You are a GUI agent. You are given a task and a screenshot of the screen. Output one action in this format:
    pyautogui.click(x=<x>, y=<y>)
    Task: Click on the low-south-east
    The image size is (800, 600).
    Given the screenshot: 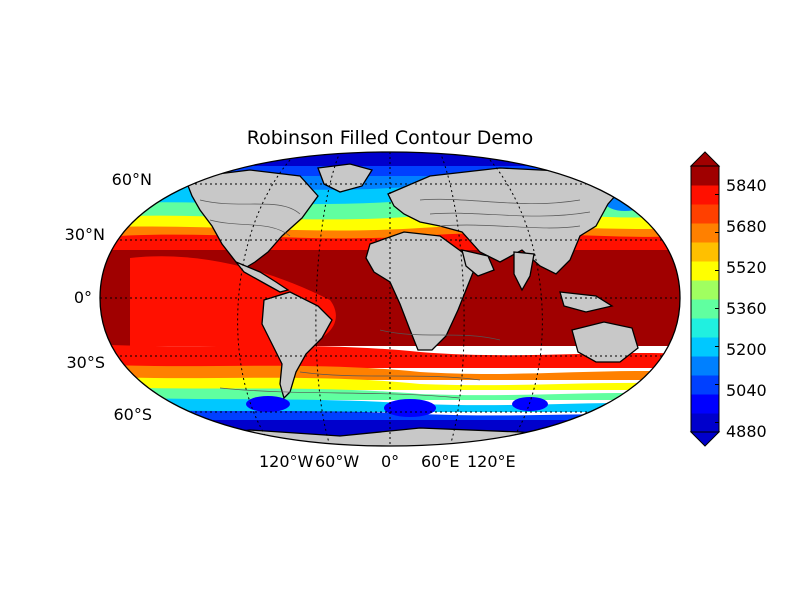 What is the action you would take?
    pyautogui.click(x=530, y=404)
    